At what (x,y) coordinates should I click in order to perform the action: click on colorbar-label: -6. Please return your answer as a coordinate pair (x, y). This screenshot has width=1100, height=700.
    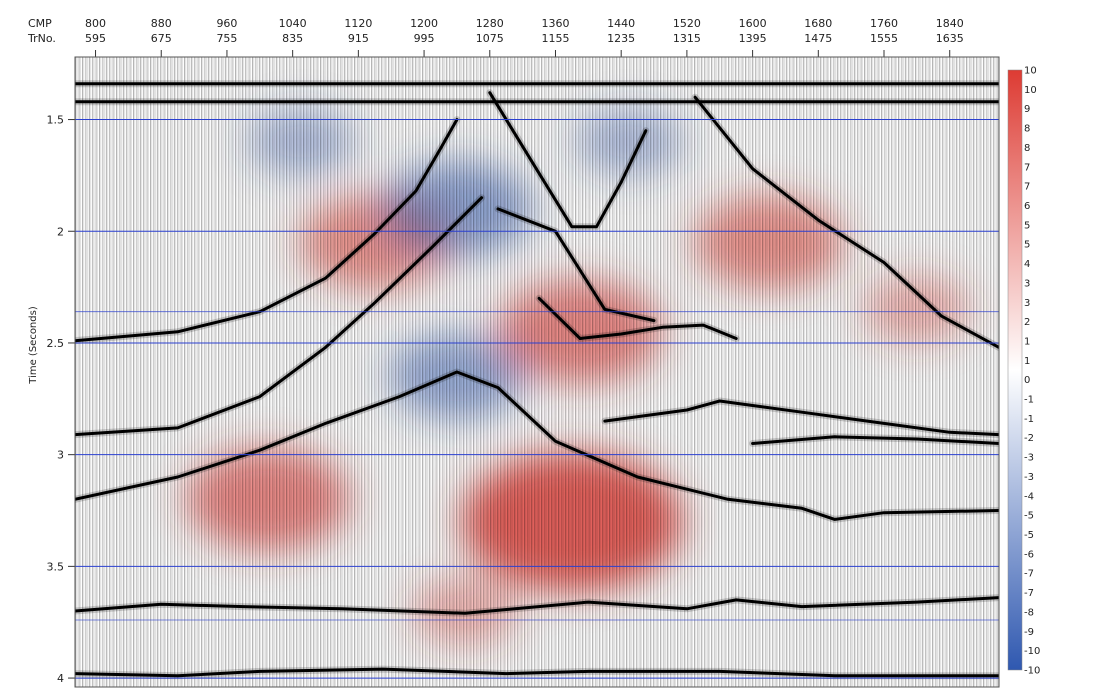
    Looking at the image, I should click on (1029, 554).